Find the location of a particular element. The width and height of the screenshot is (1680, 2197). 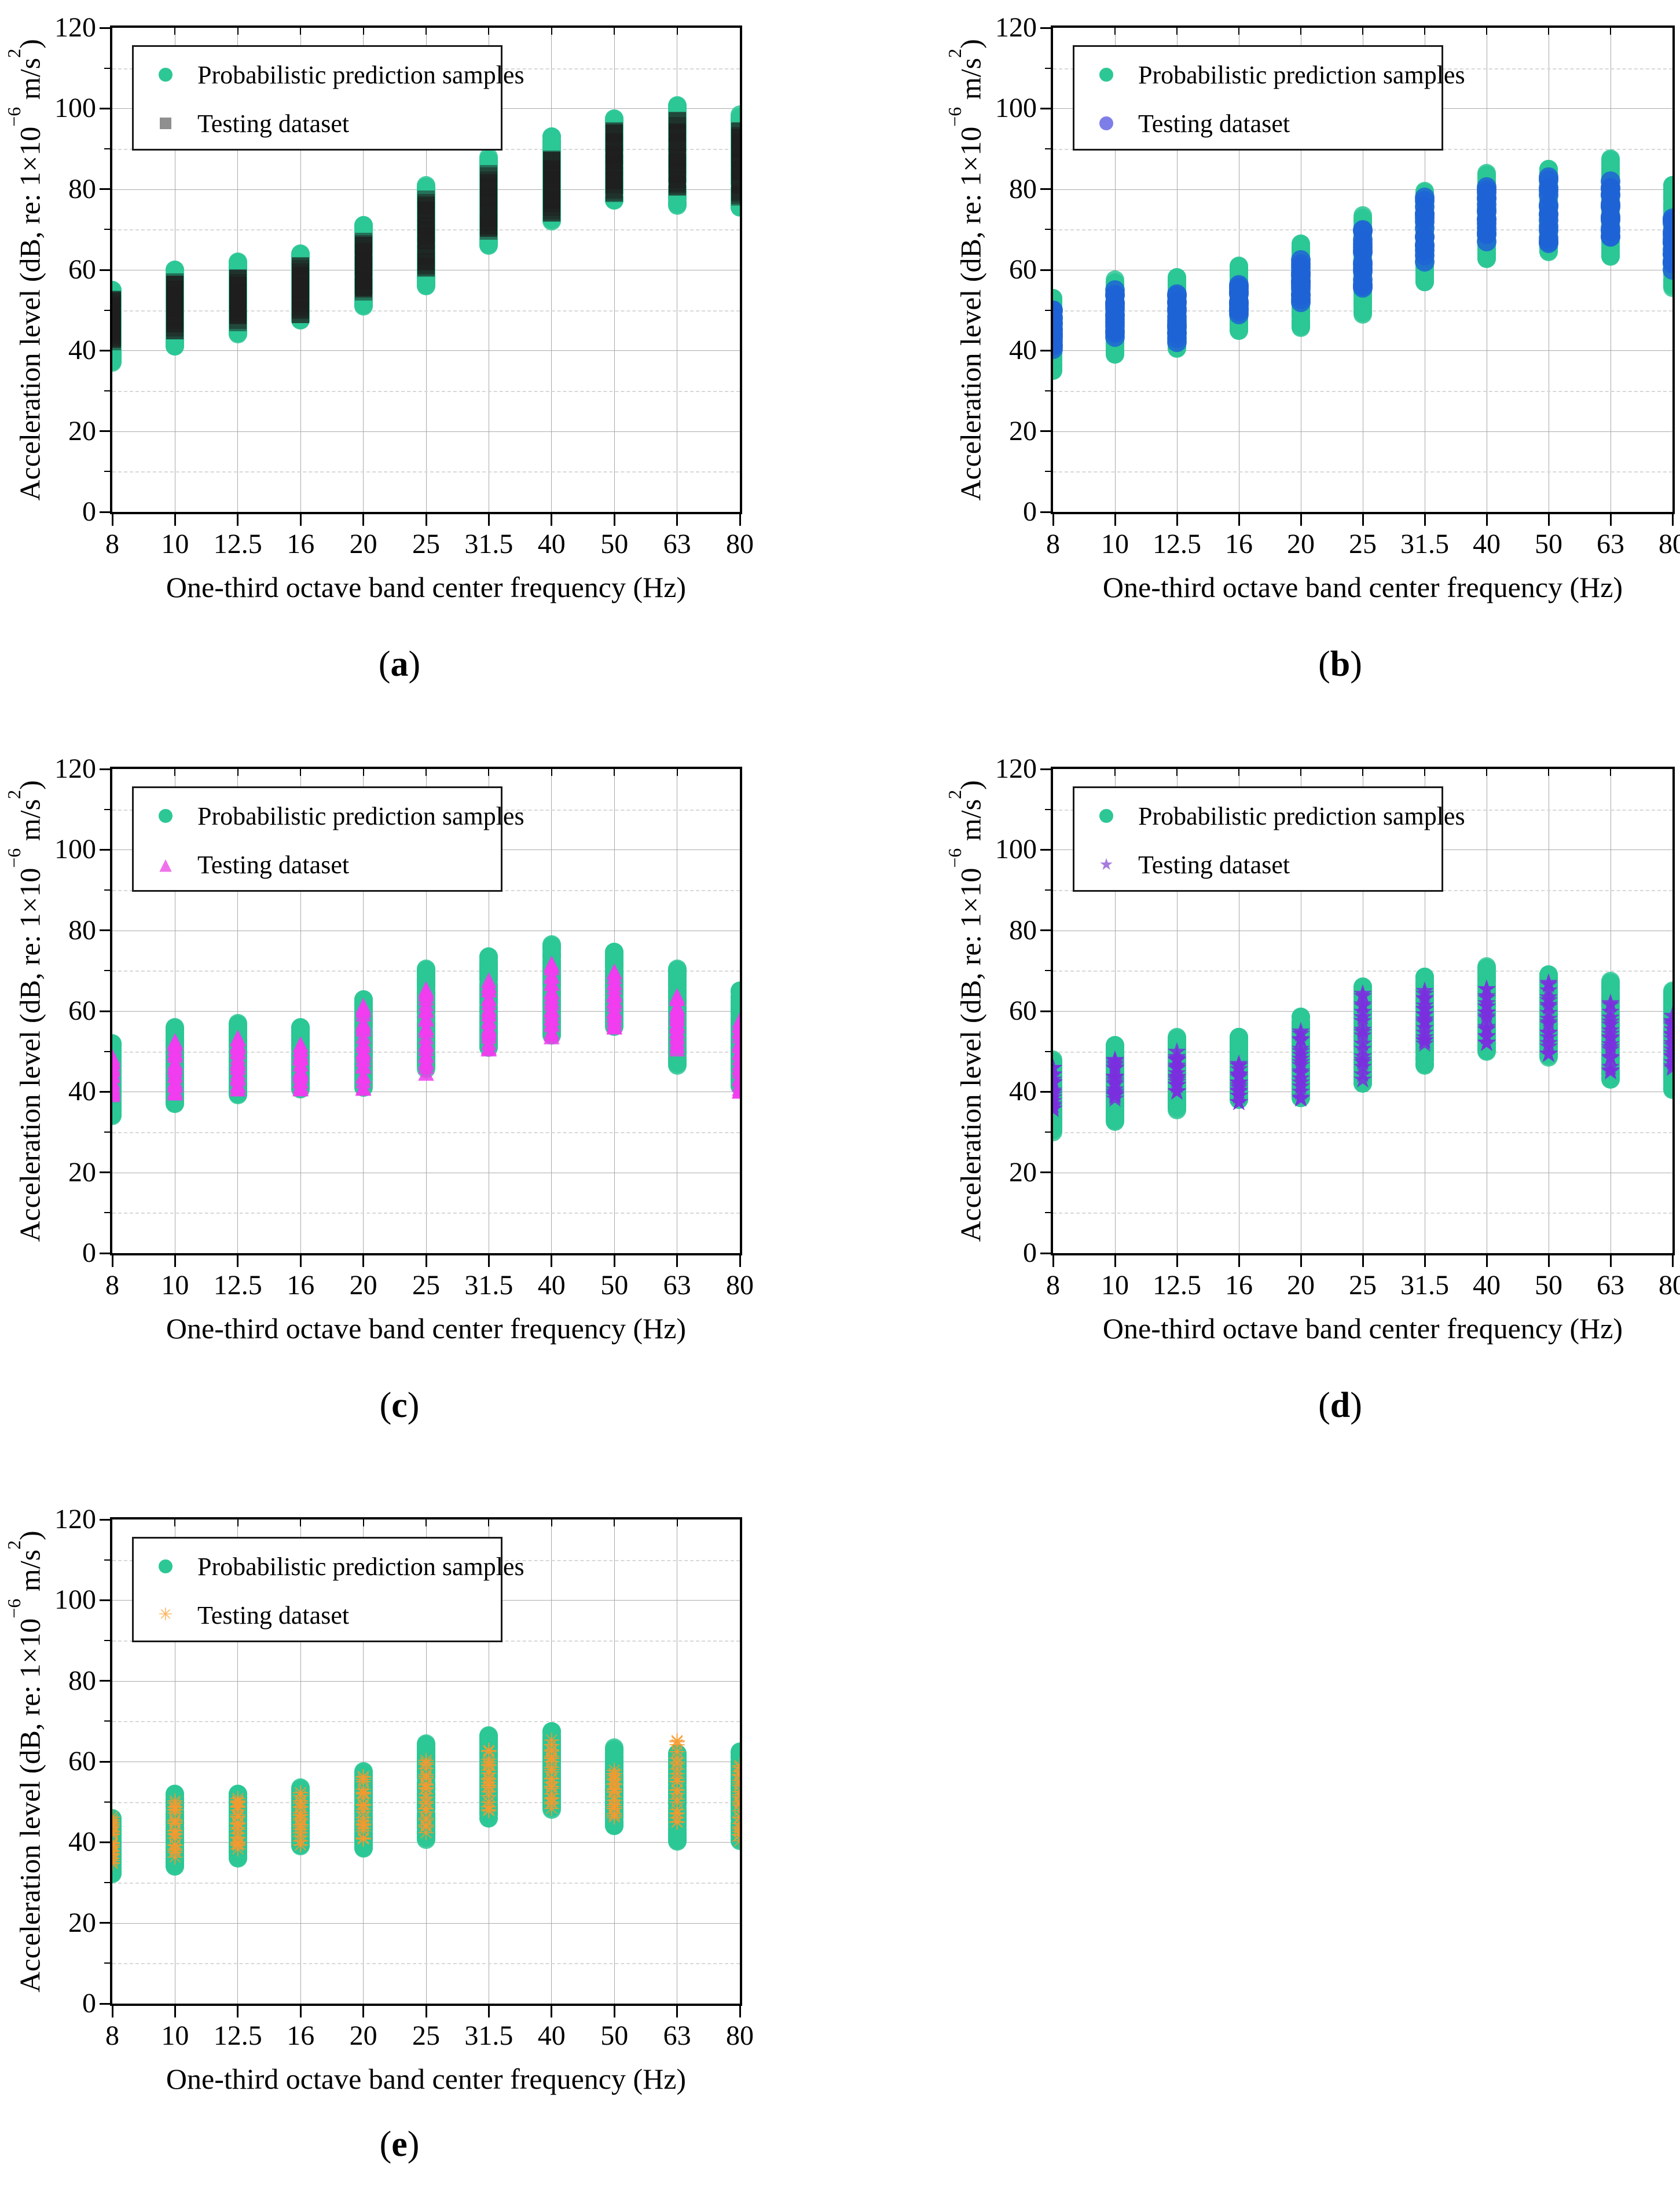

pred-marker-icon is located at coordinates (166, 75).